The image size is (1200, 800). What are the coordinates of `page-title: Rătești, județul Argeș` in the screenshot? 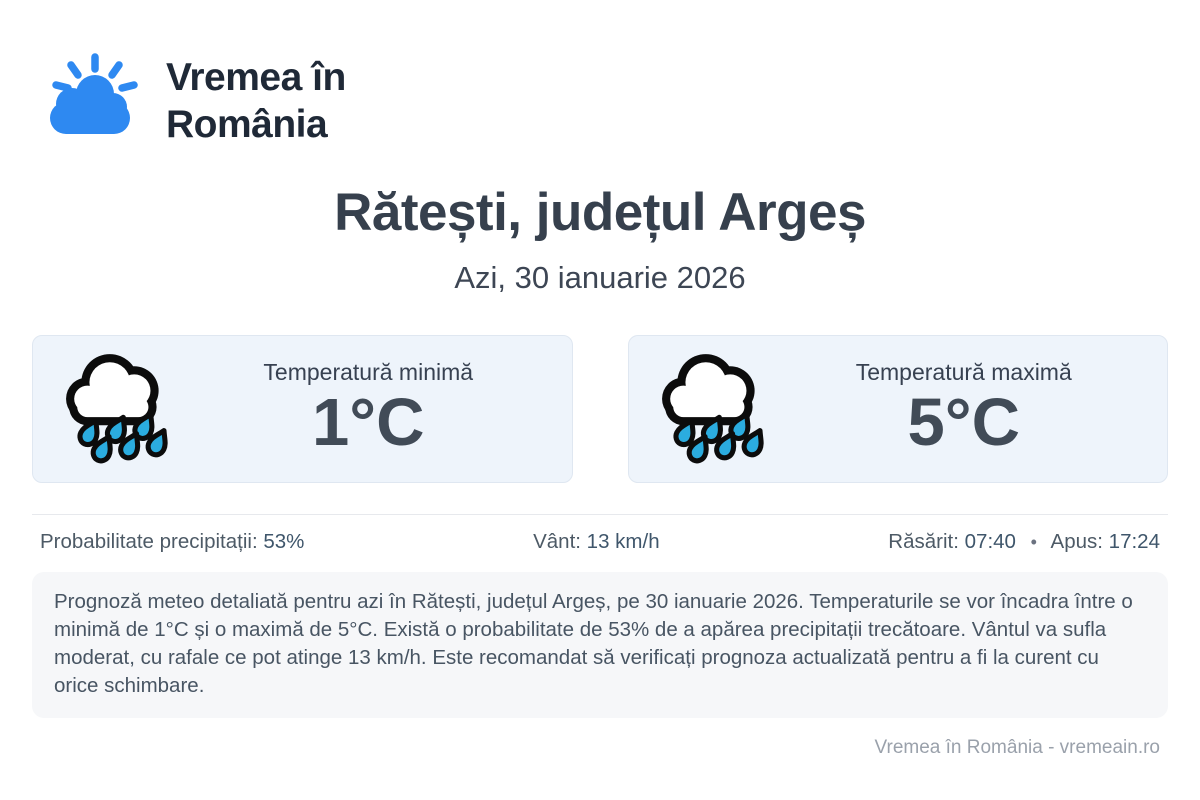 It's located at (600, 212).